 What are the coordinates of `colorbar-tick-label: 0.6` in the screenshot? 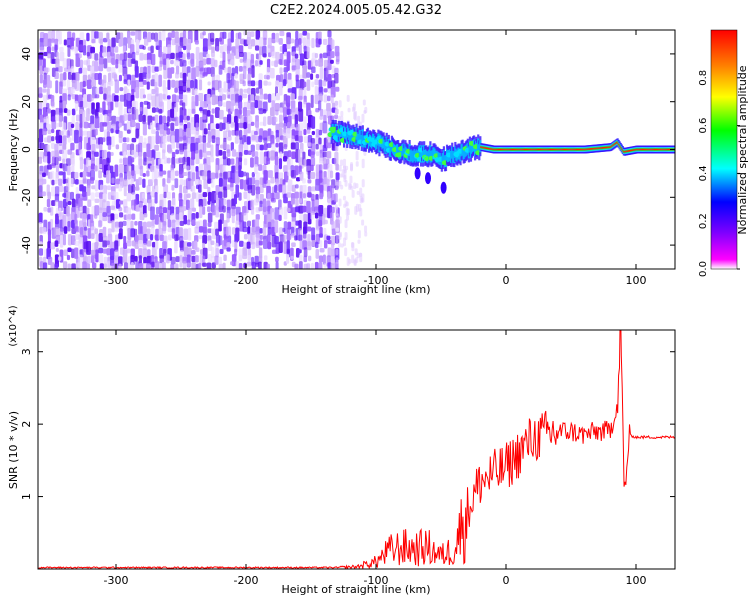 It's located at (703, 126).